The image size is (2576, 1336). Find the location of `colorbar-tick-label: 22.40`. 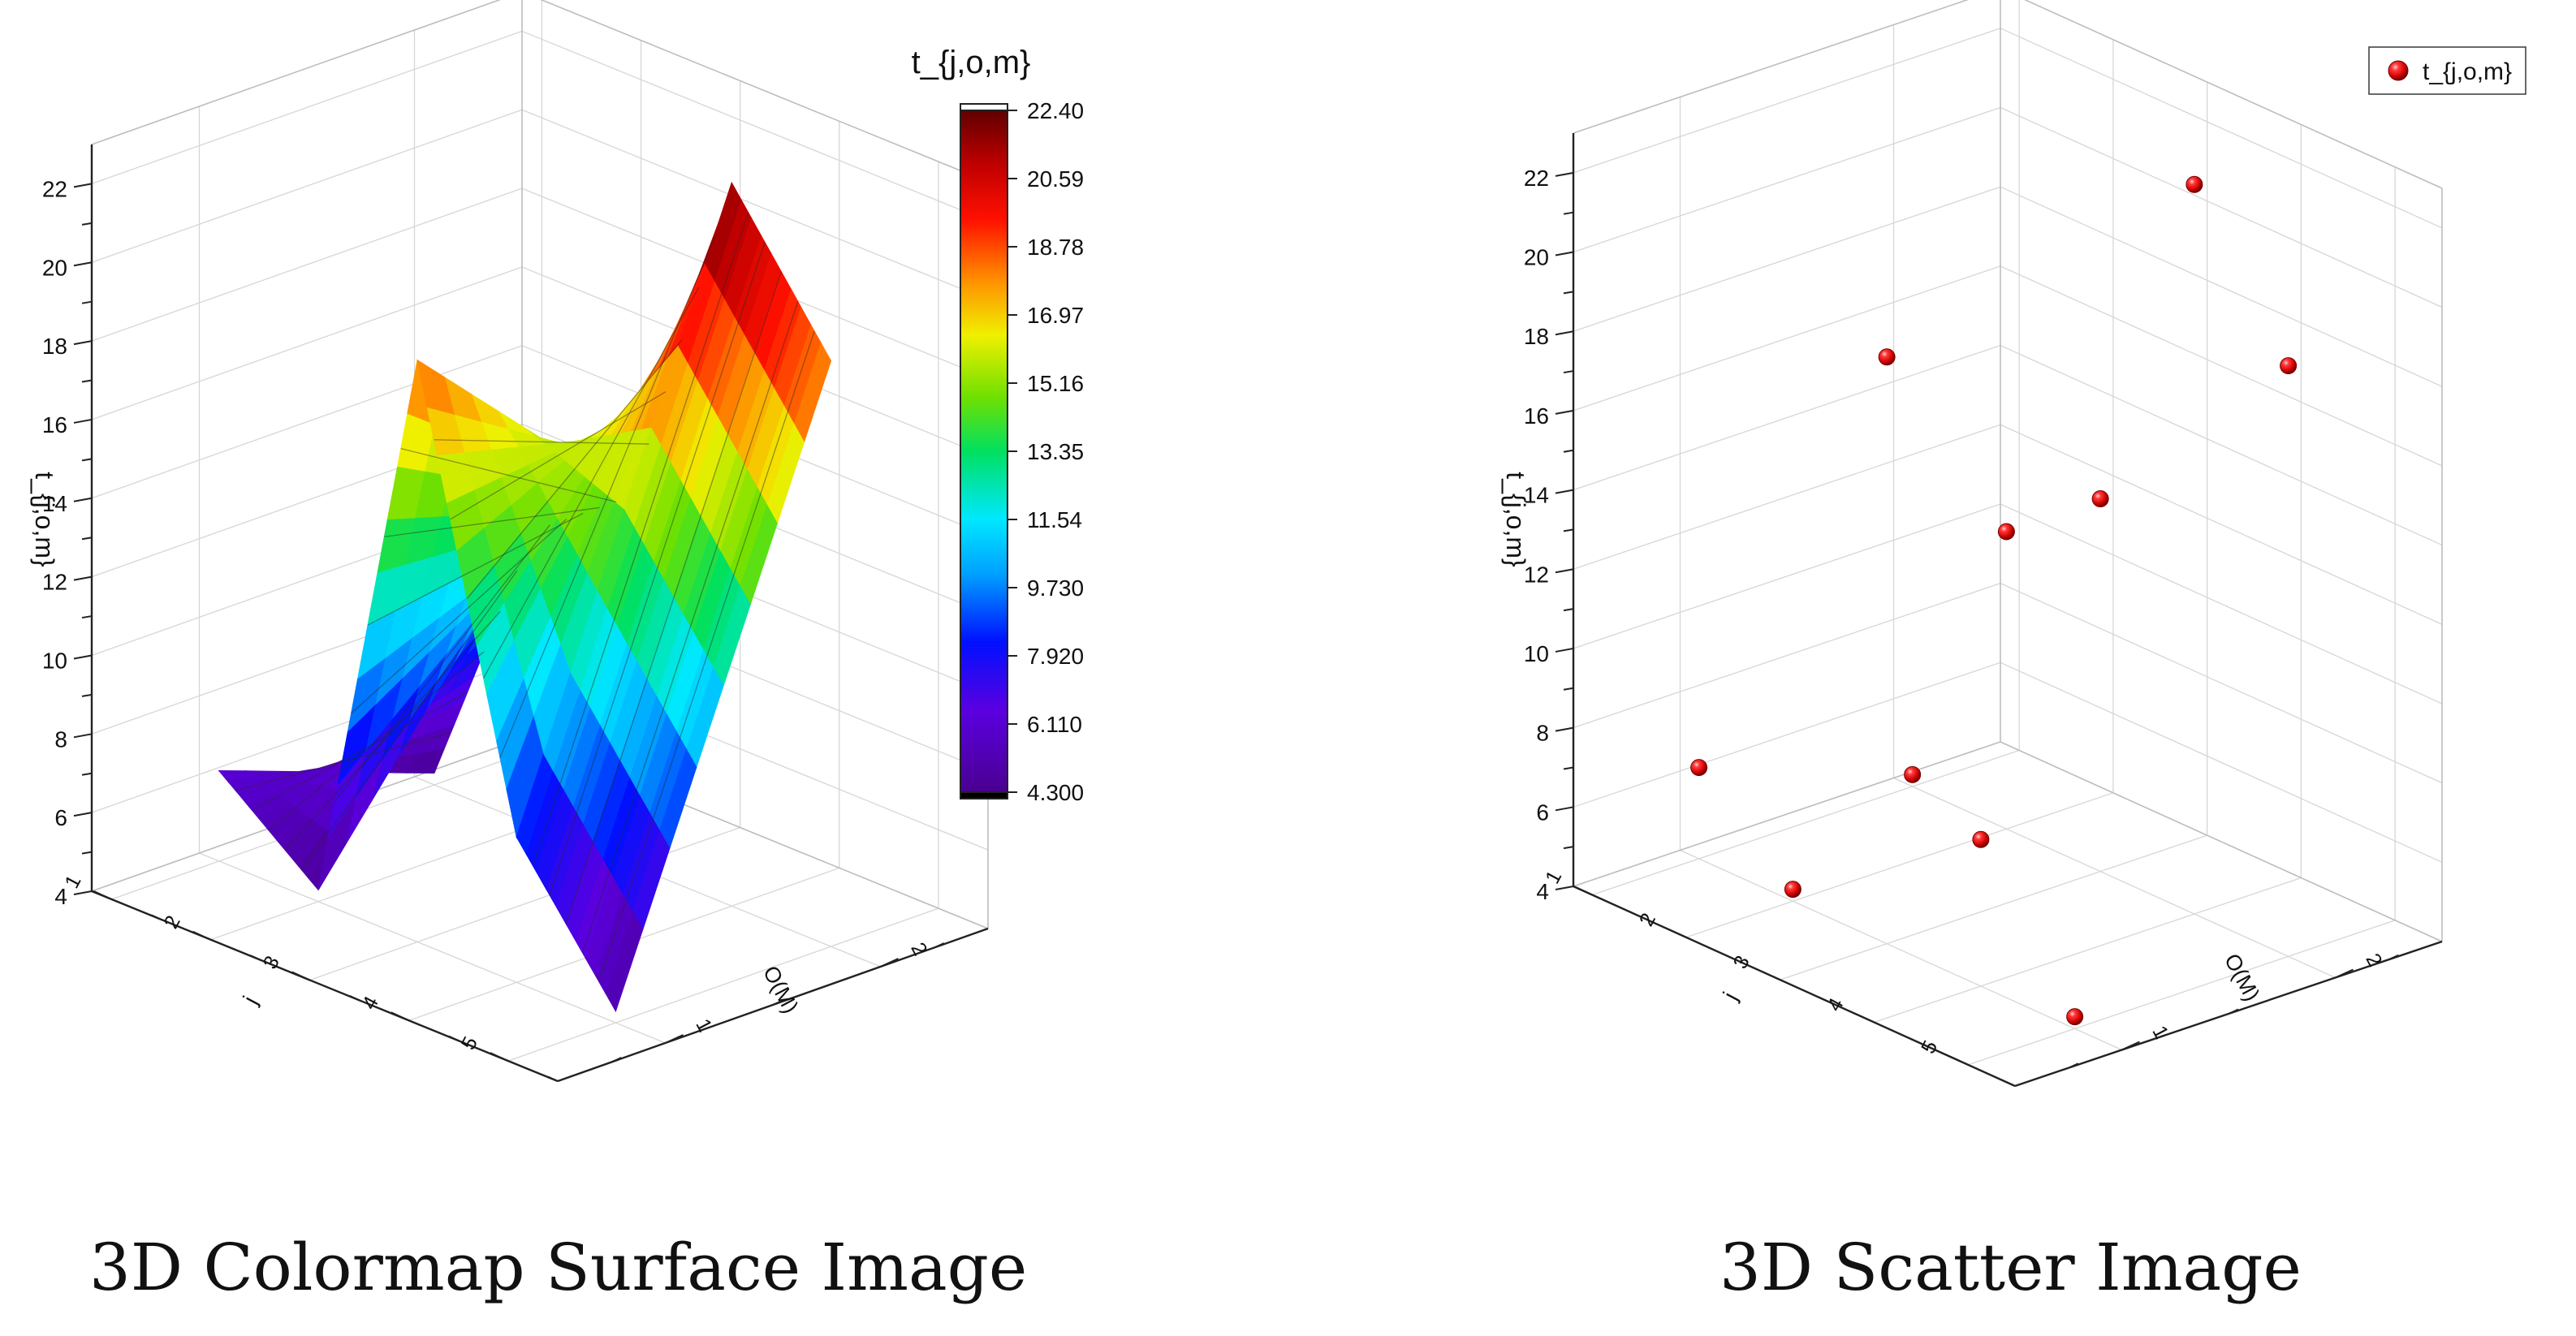

colorbar-tick-label: 22.40 is located at coordinates (1055, 110).